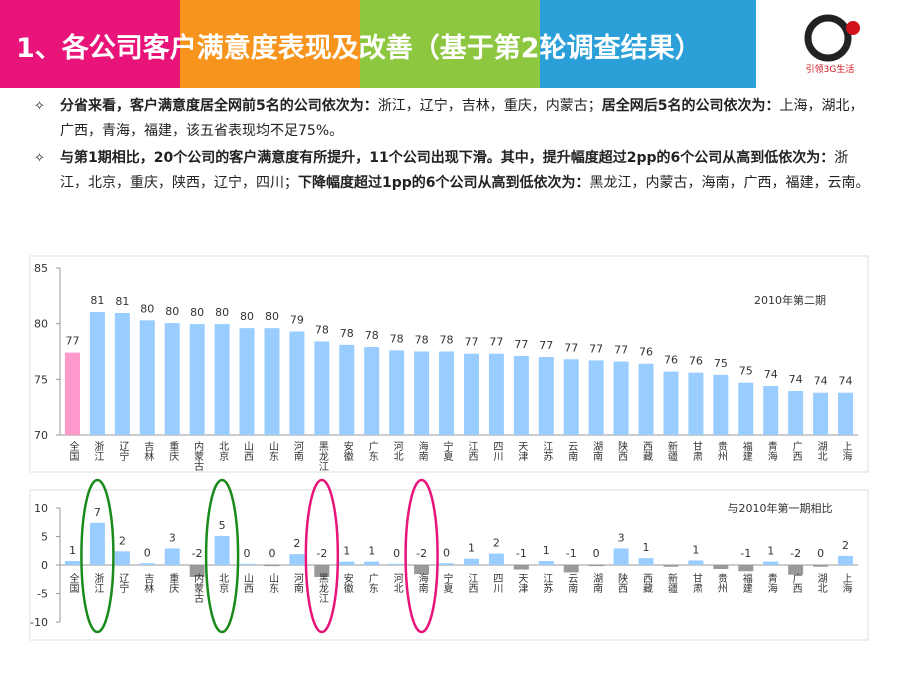 The width and height of the screenshot is (900, 675). I want to click on y-tick-label: -5, so click(42, 594).